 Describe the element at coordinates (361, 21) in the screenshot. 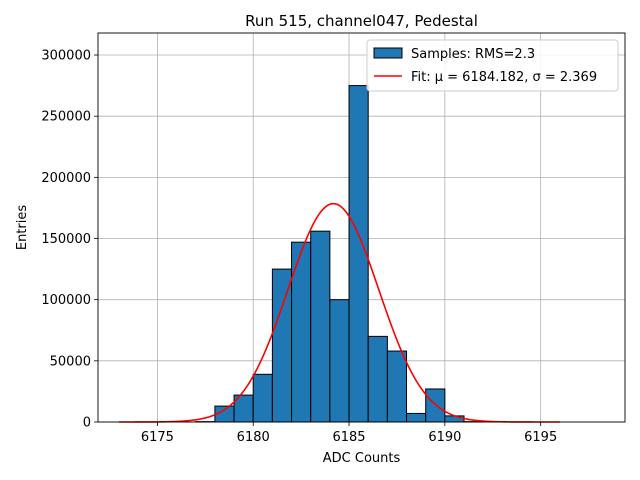

I see `chart-title: Run 515, channel047, Pedestal` at that location.